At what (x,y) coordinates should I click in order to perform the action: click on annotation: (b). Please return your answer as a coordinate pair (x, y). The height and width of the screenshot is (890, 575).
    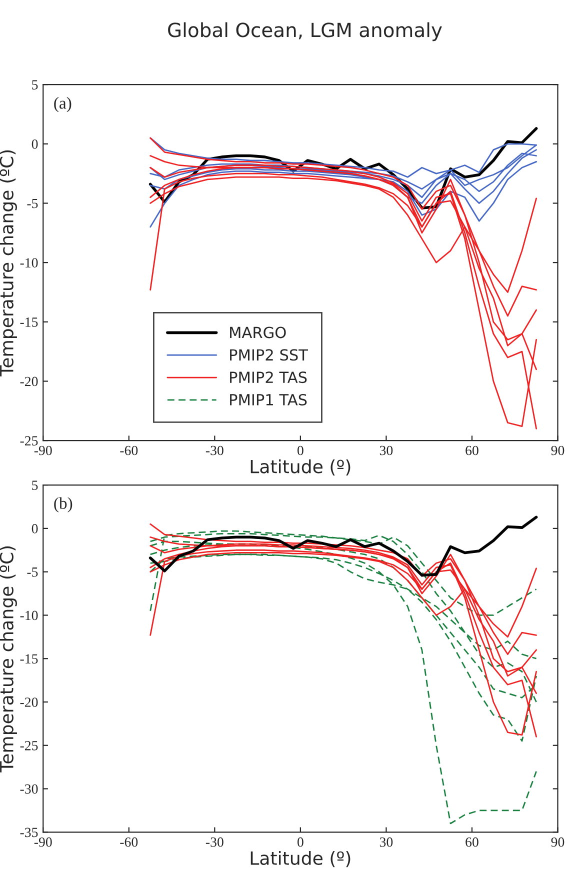
    Looking at the image, I should click on (63, 504).